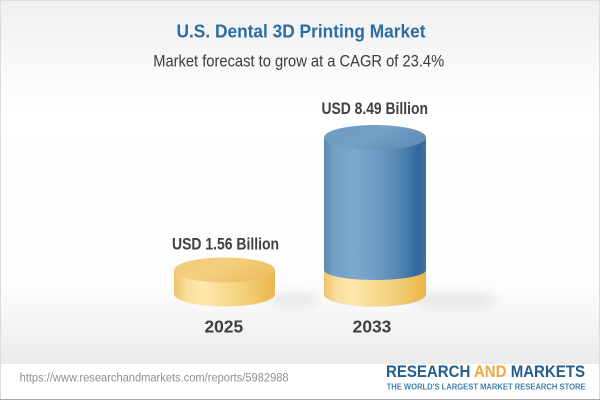  I want to click on svg-text: 2033, so click(372, 326).